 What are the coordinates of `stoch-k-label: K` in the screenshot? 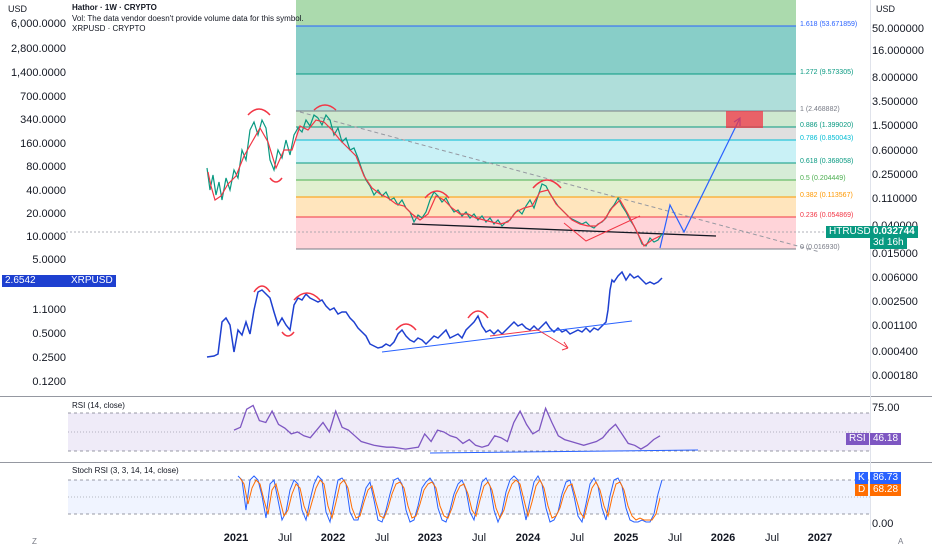 It's located at (861, 478).